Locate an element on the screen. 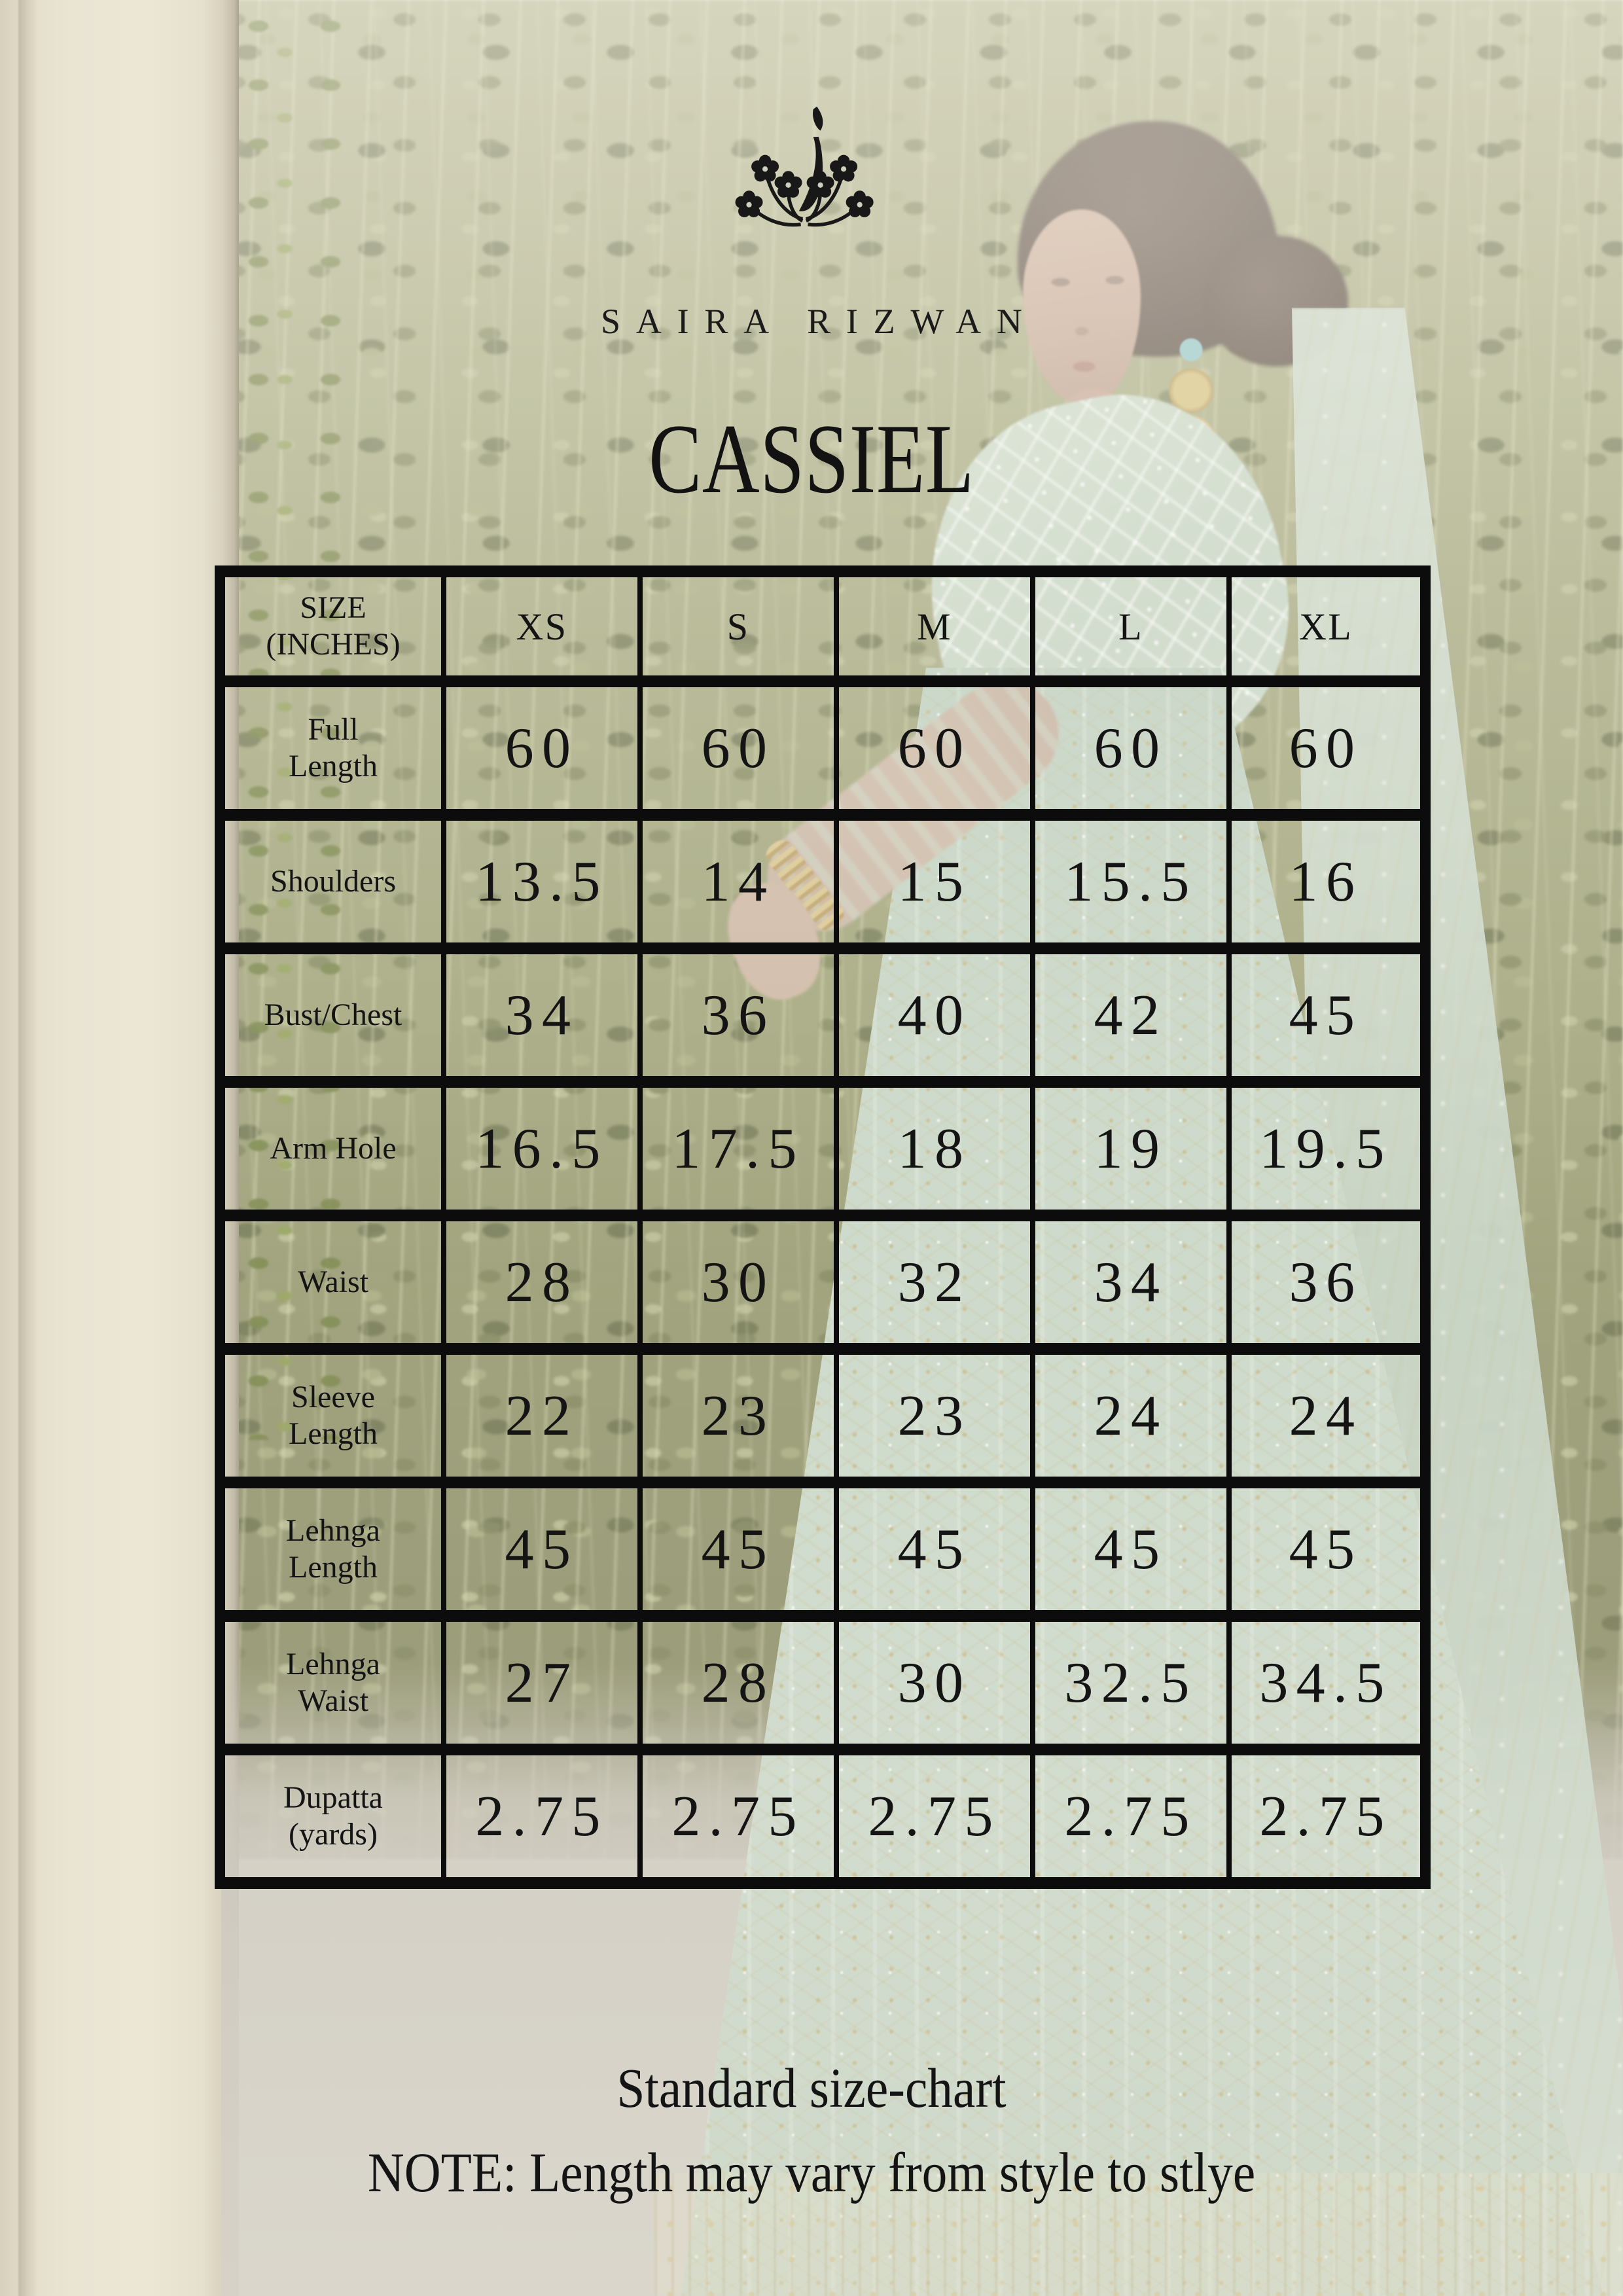 The width and height of the screenshot is (1623, 2296). label-line: Arm Hole is located at coordinates (333, 1148).